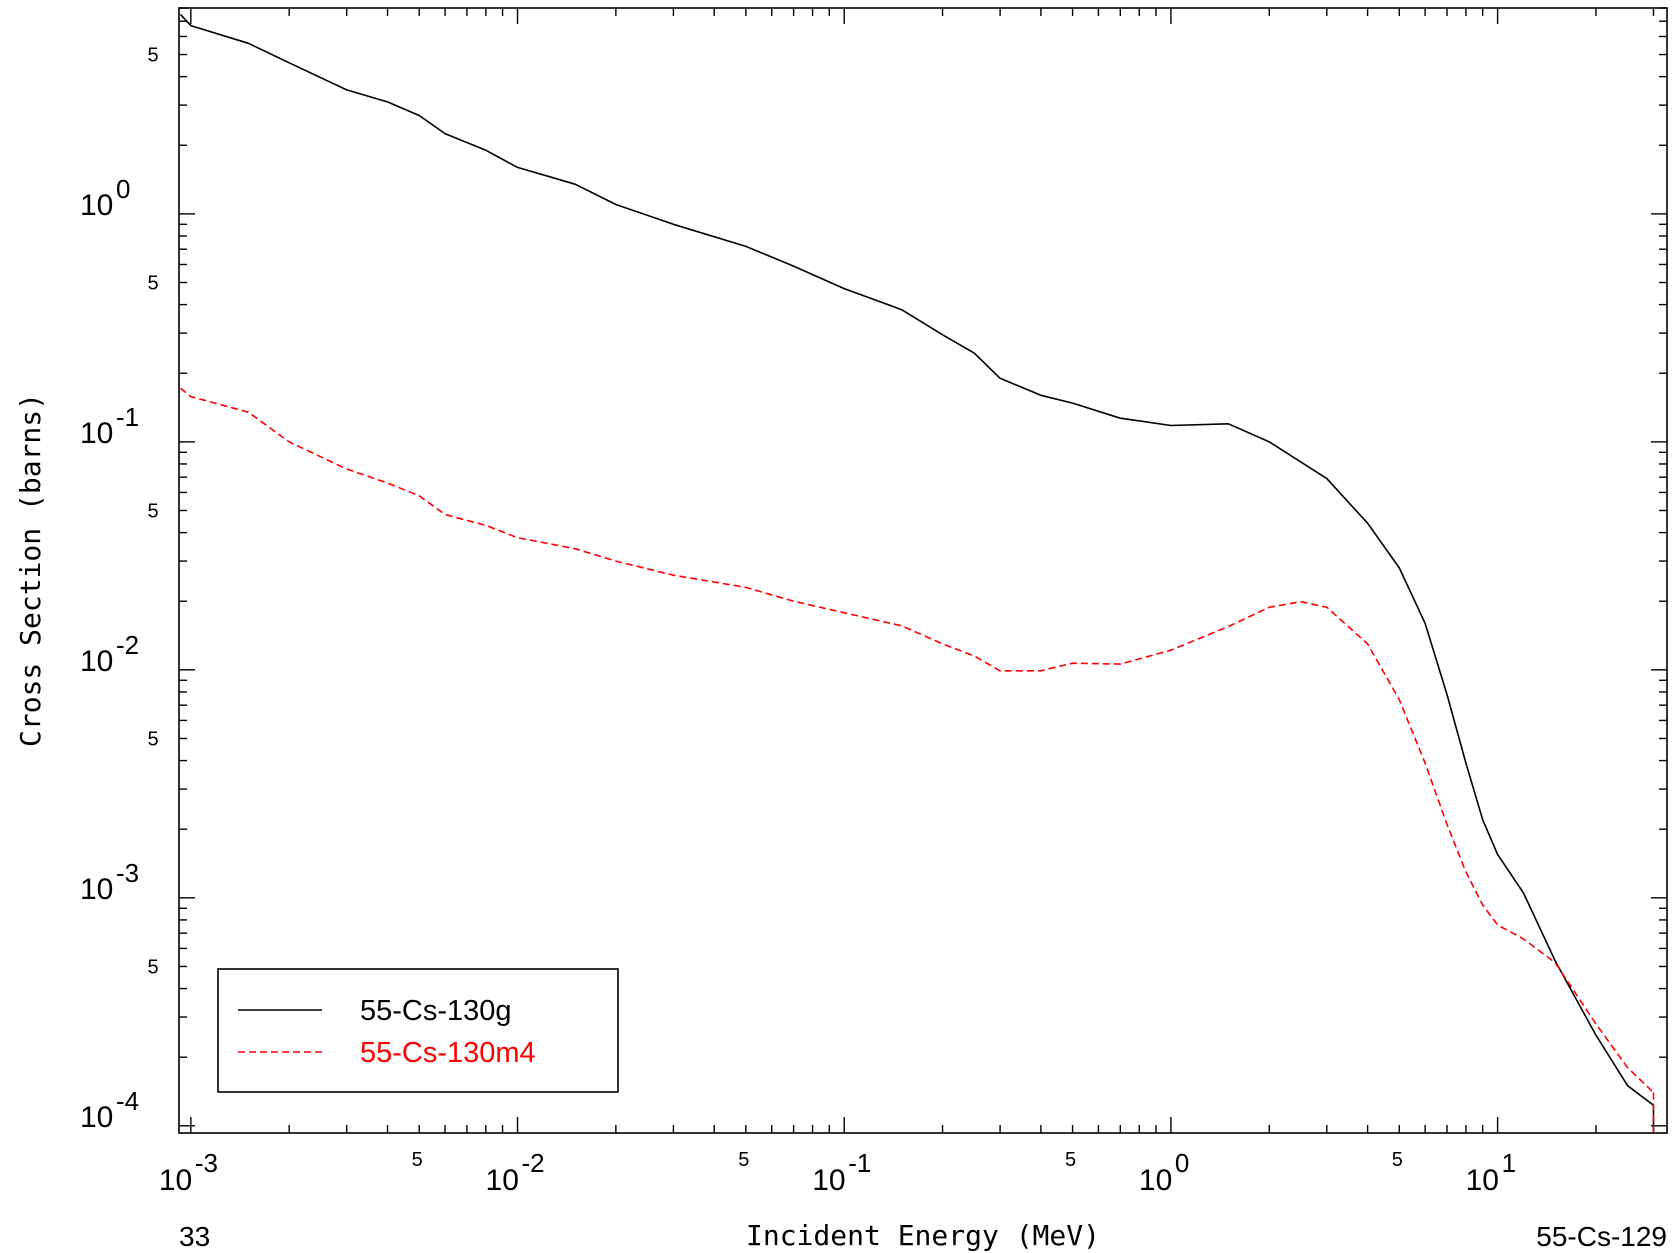 The width and height of the screenshot is (1673, 1253). Describe the element at coordinates (123, 189) in the screenshot. I see `y-tick-label-exponent: 0` at that location.